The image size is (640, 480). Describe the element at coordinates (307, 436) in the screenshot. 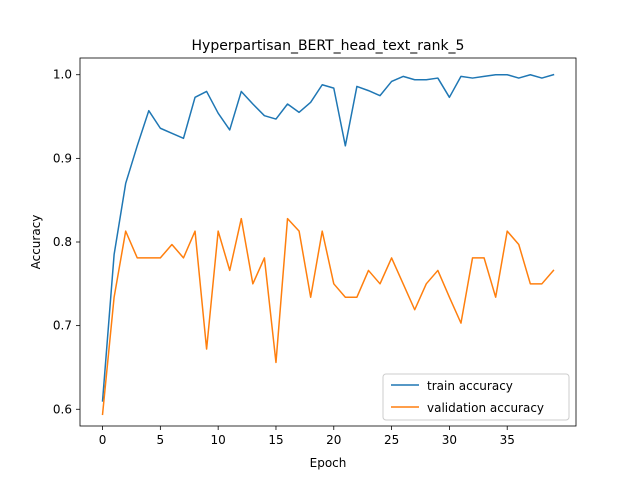

I see `x-axis-ticks: 0 5 10 15 20 25 30 35` at that location.